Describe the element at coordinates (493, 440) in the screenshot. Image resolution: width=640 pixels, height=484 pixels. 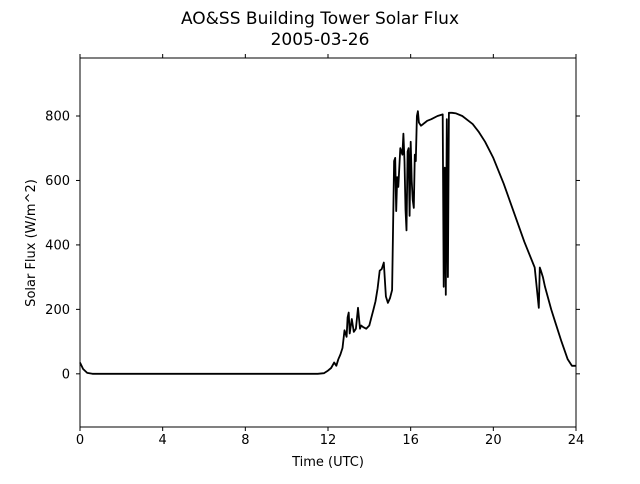
I see `x-tick-label: 20` at that location.